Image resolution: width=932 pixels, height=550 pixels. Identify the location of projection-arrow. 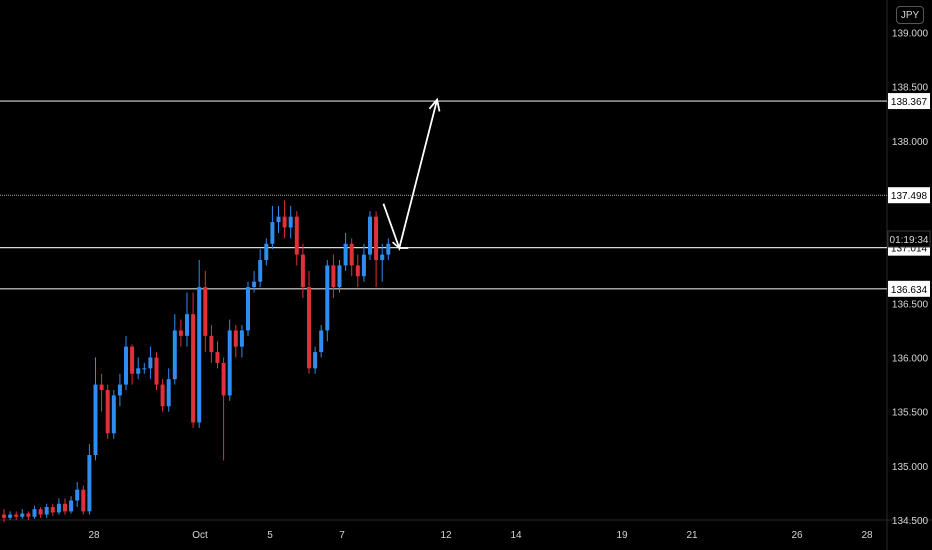
(411, 174).